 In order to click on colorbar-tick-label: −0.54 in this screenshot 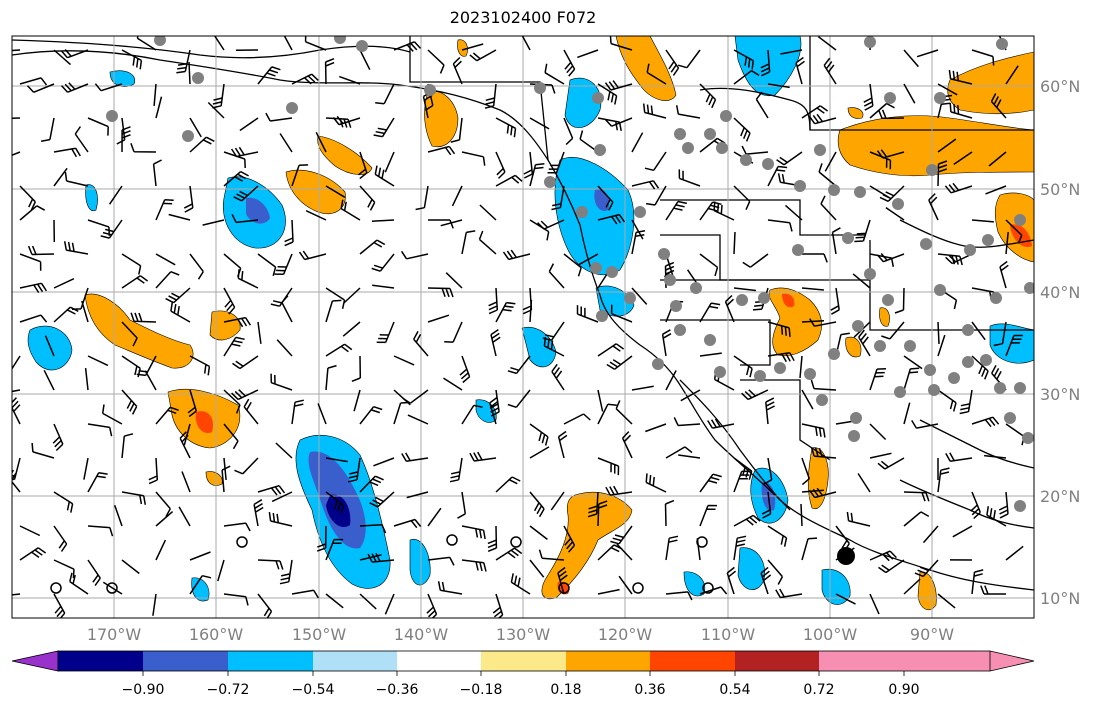, I will do `click(313, 690)`.